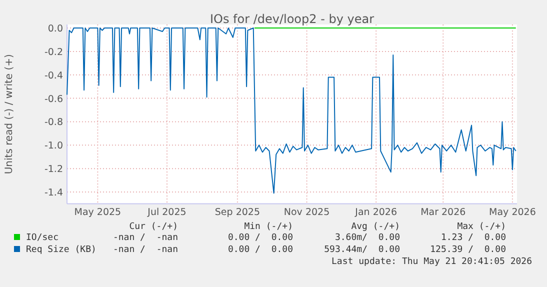 The width and height of the screenshot is (547, 287). Describe the element at coordinates (367, 238) in the screenshot. I see `text: 3.60m/ 0.00` at that location.